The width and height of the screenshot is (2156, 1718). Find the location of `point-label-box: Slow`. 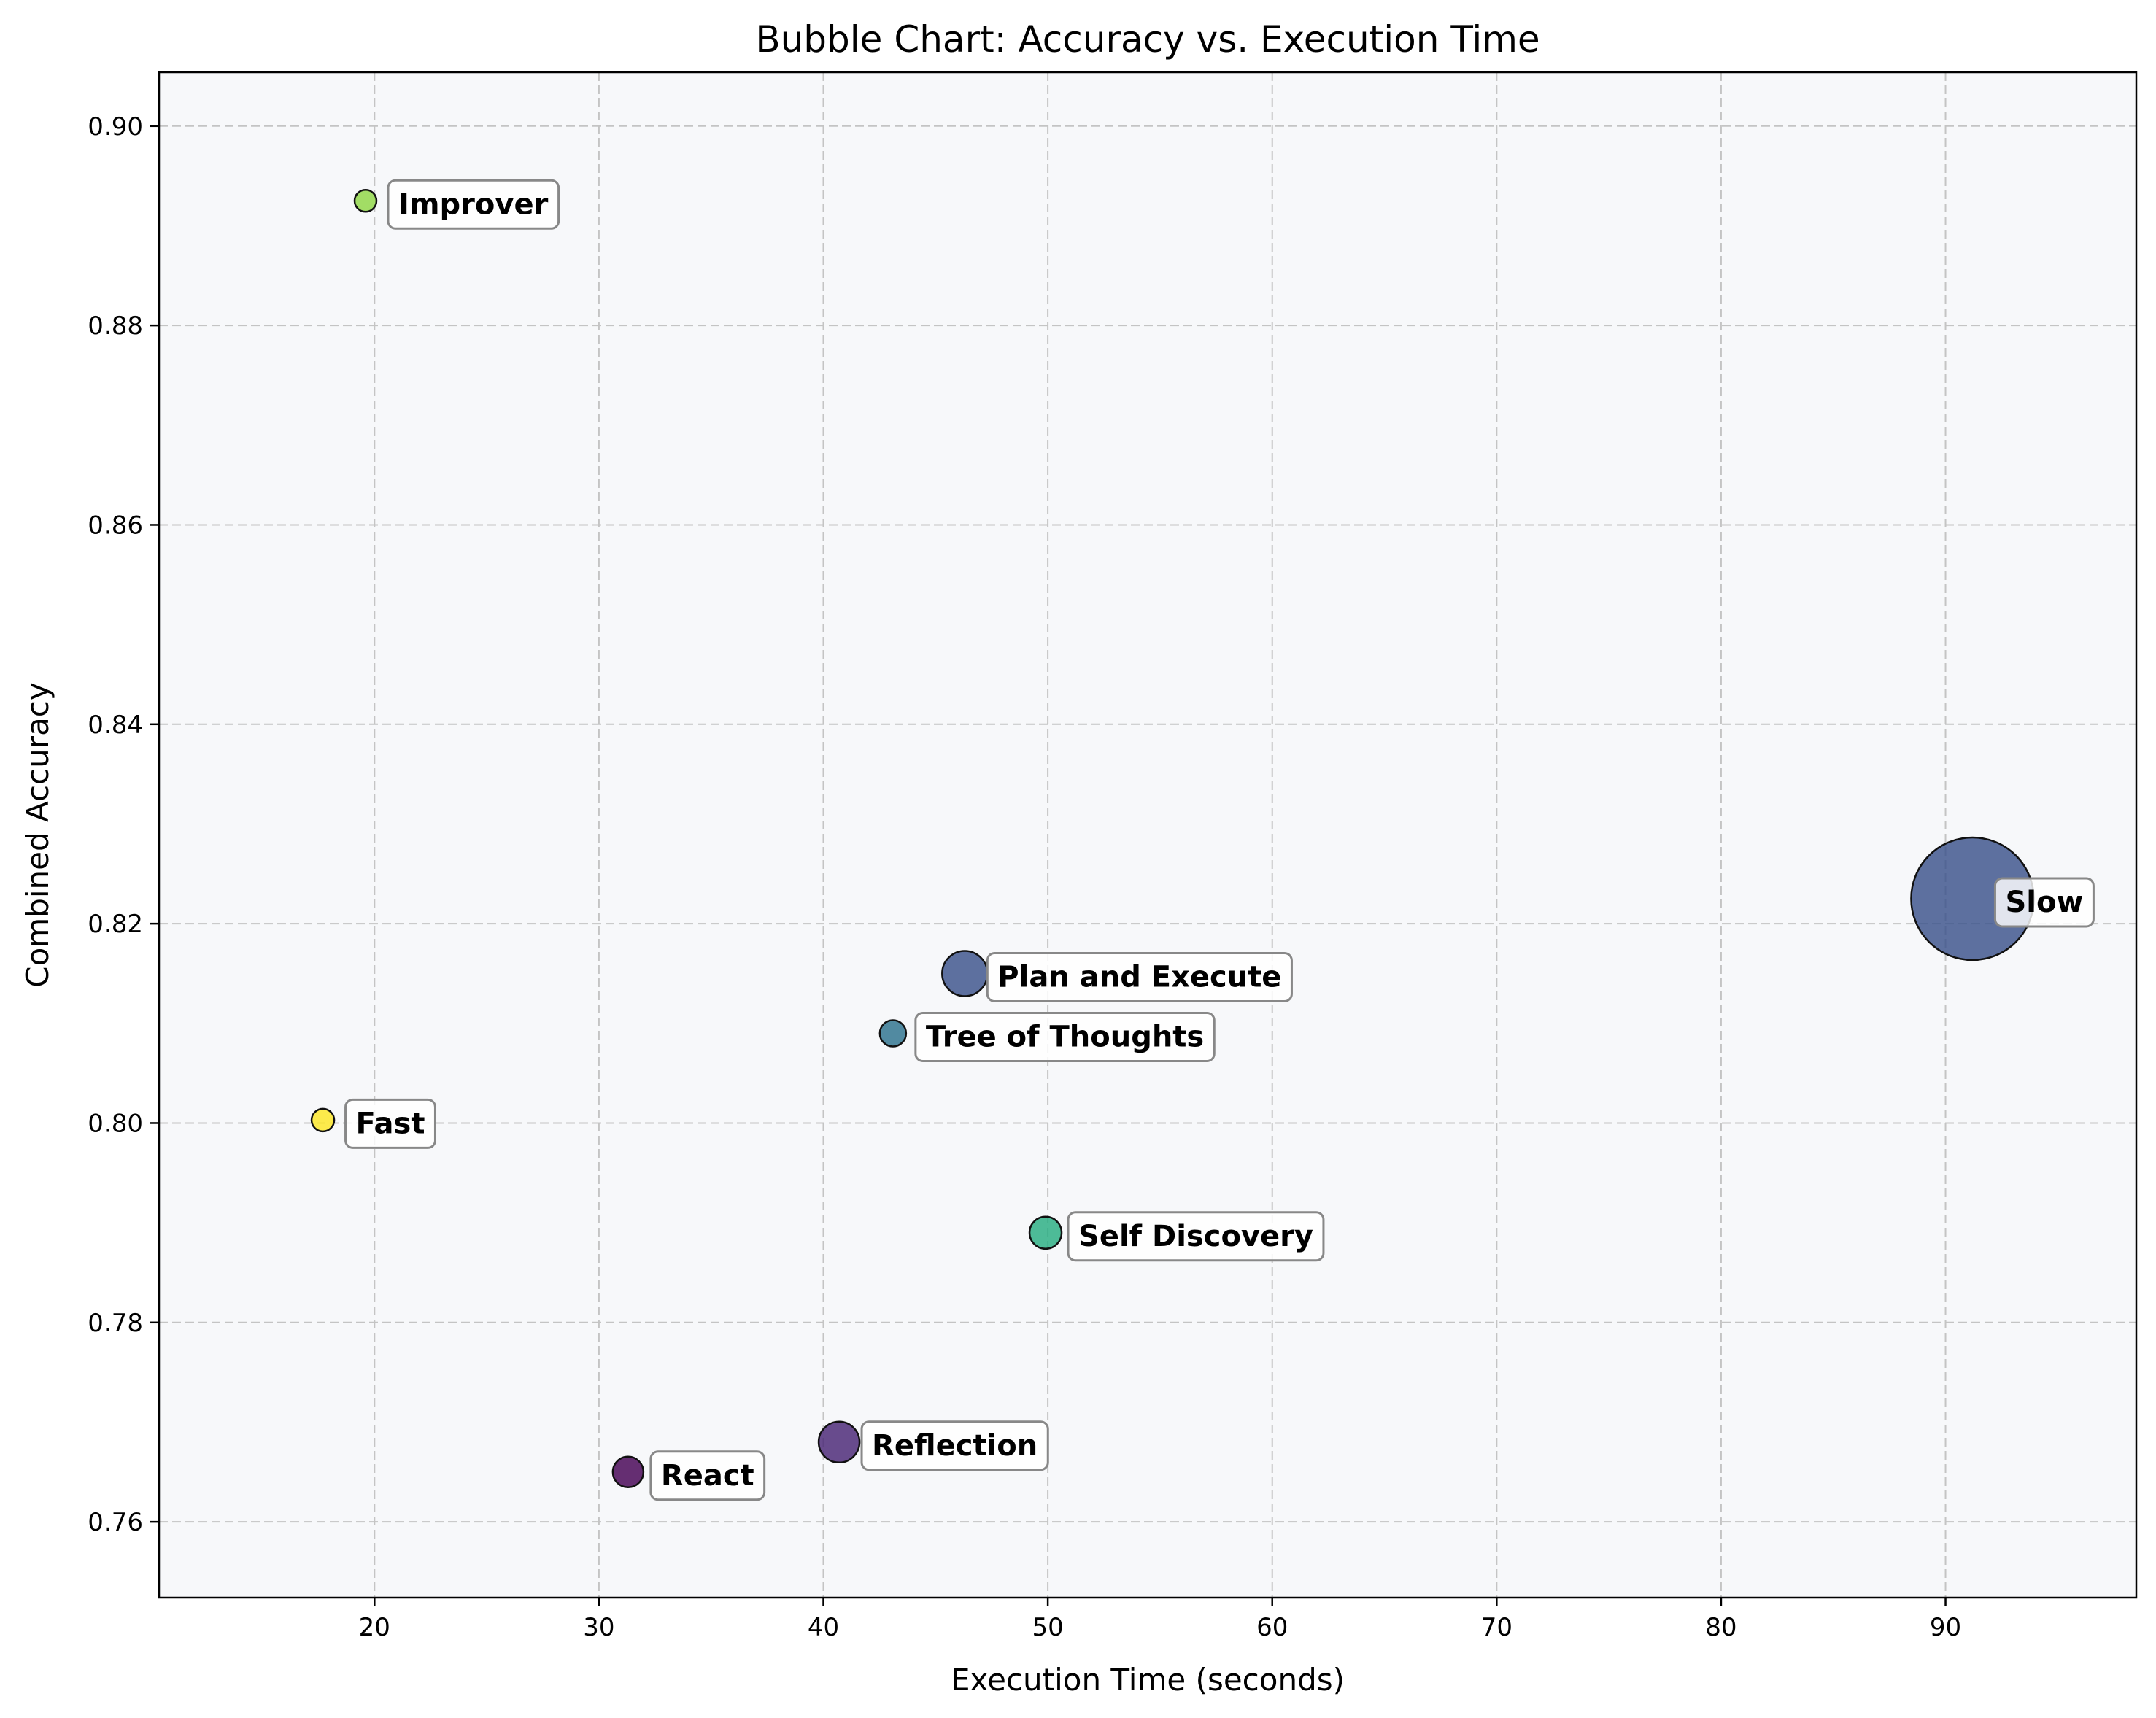

point-label-box: Slow is located at coordinates (2044, 902).